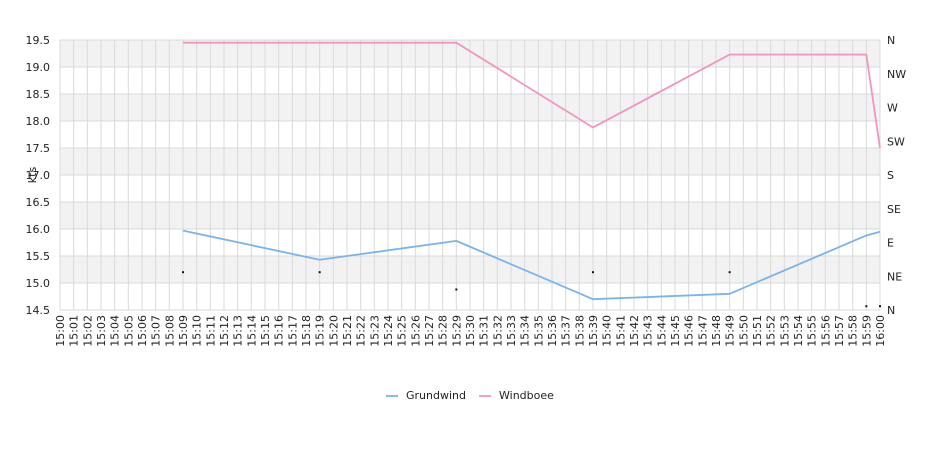 Image resolution: width=940 pixels, height=450 pixels. Describe the element at coordinates (675, 331) in the screenshot. I see `x-tick-label: 15:45` at that location.